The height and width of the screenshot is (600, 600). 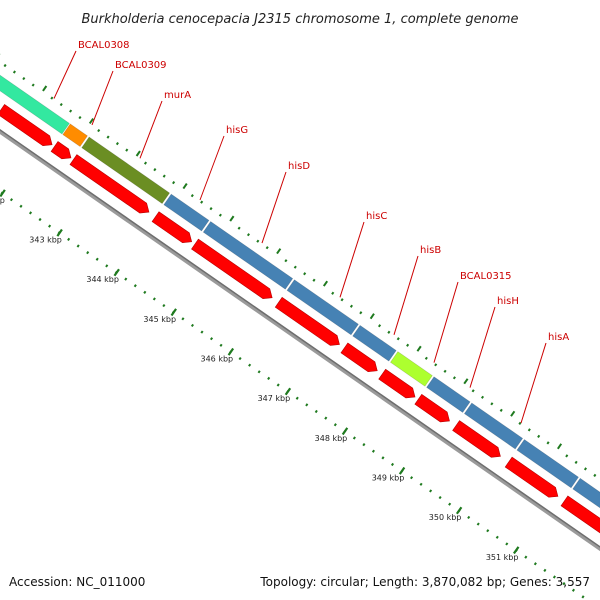 What do you see at coordinates (45, 240) in the screenshot?
I see `kbp-label: 343 kbp` at bounding box center [45, 240].